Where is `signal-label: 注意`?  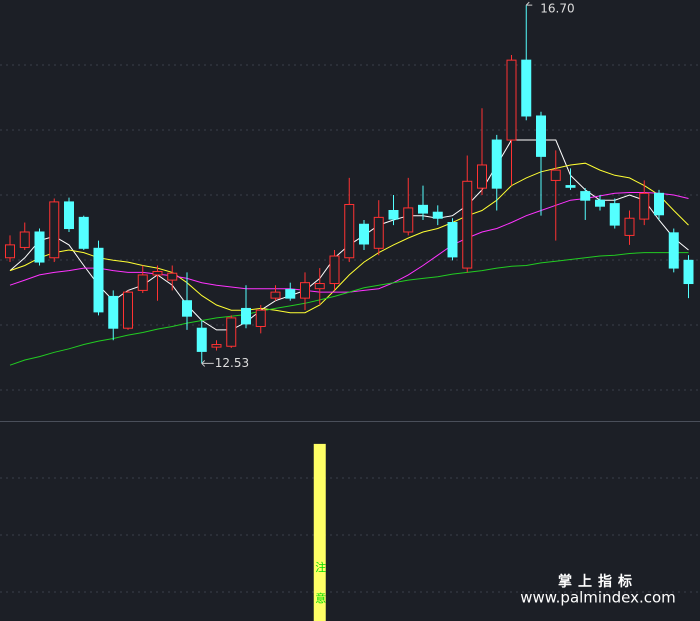
signal-label: 注意 is located at coordinates (320, 590).